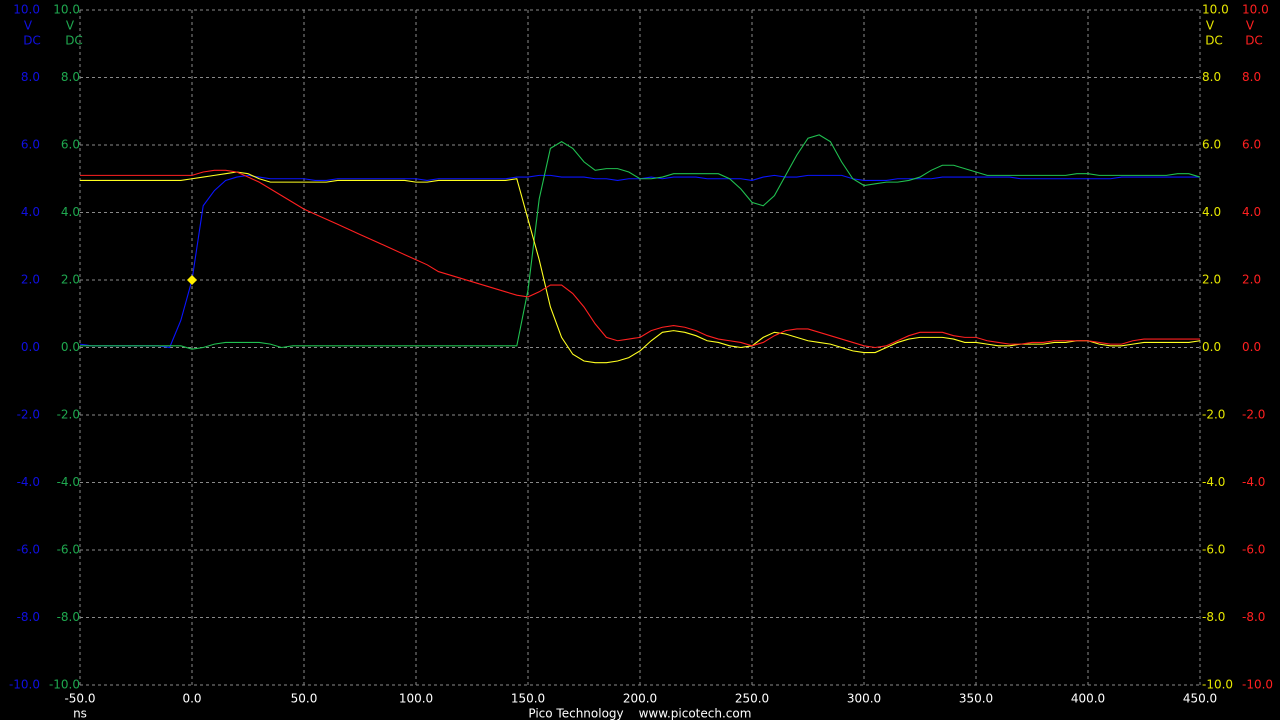 The width and height of the screenshot is (1280, 720). Describe the element at coordinates (640, 699) in the screenshot. I see `x-tick-label: 200.0` at that location.